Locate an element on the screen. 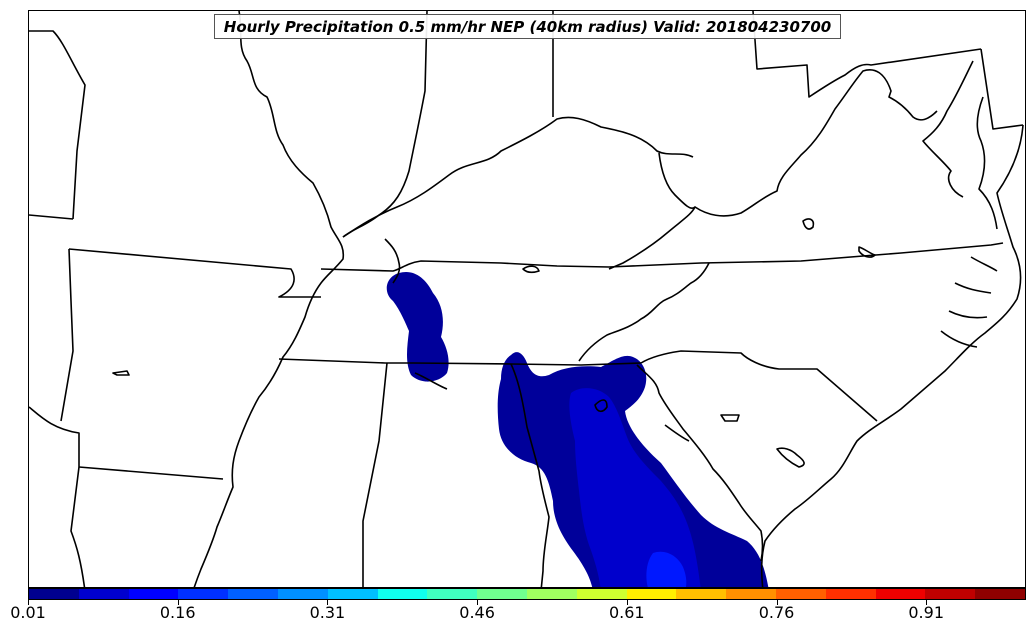 The height and width of the screenshot is (633, 1036). lake-ar is located at coordinates (121, 373).